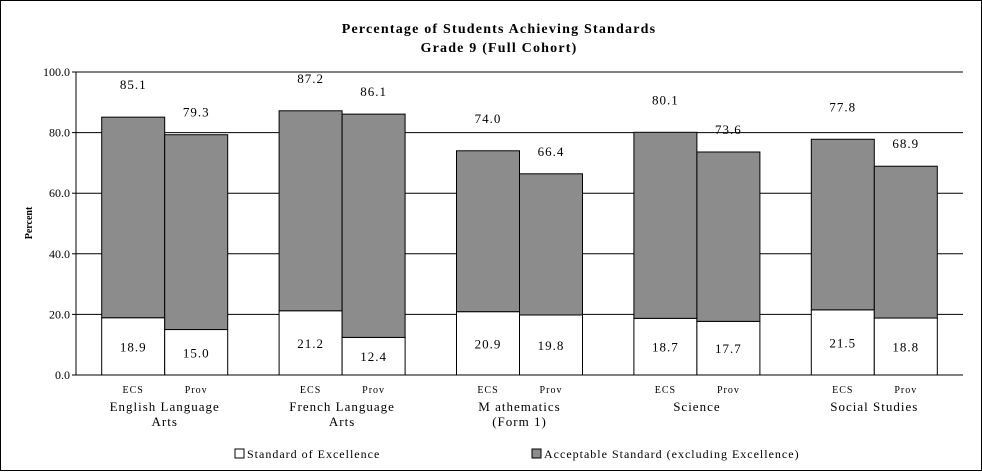 This screenshot has height=472, width=982. I want to click on data-label-excellence: 21.5, so click(842, 342).